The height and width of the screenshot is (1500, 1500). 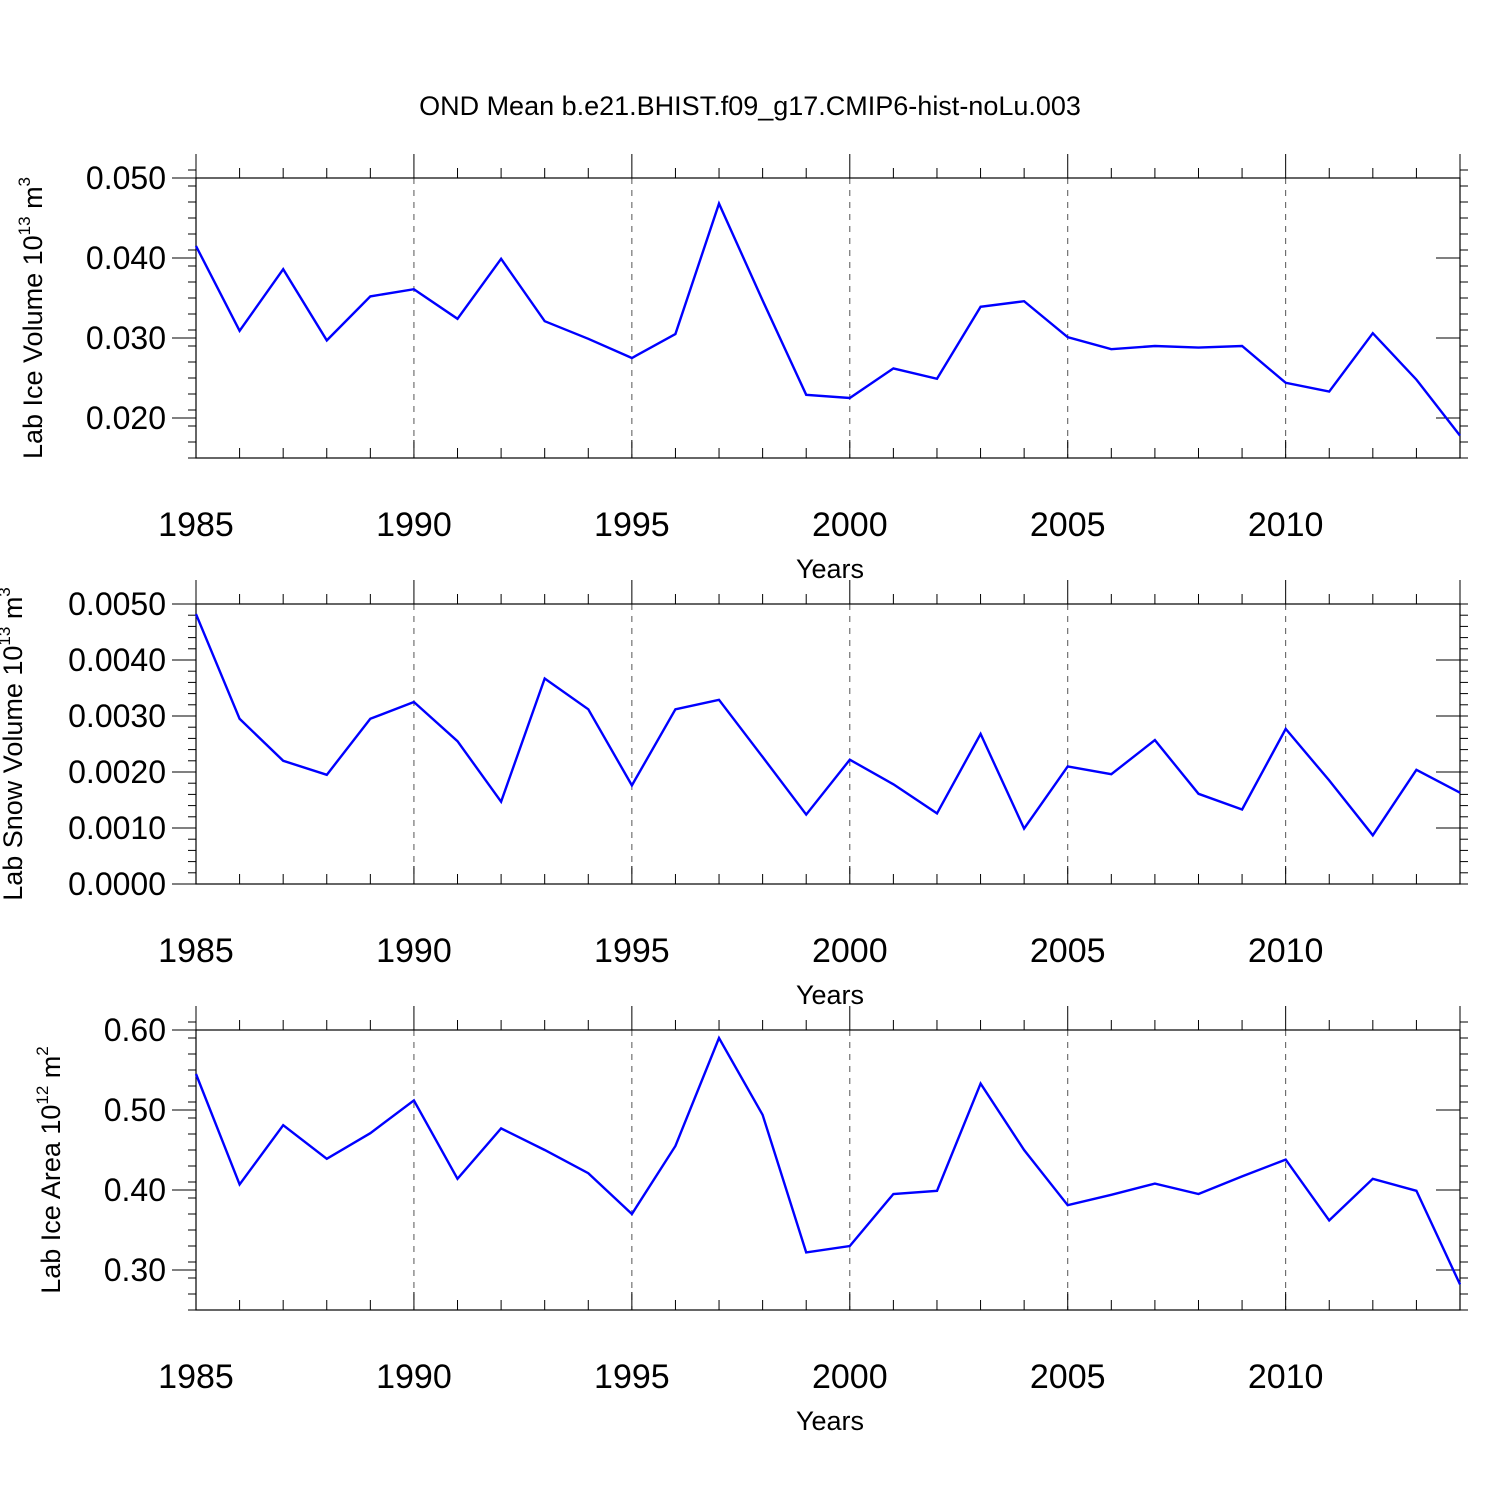 What do you see at coordinates (117, 828) in the screenshot?
I see `y-tick-label: 0.0010` at bounding box center [117, 828].